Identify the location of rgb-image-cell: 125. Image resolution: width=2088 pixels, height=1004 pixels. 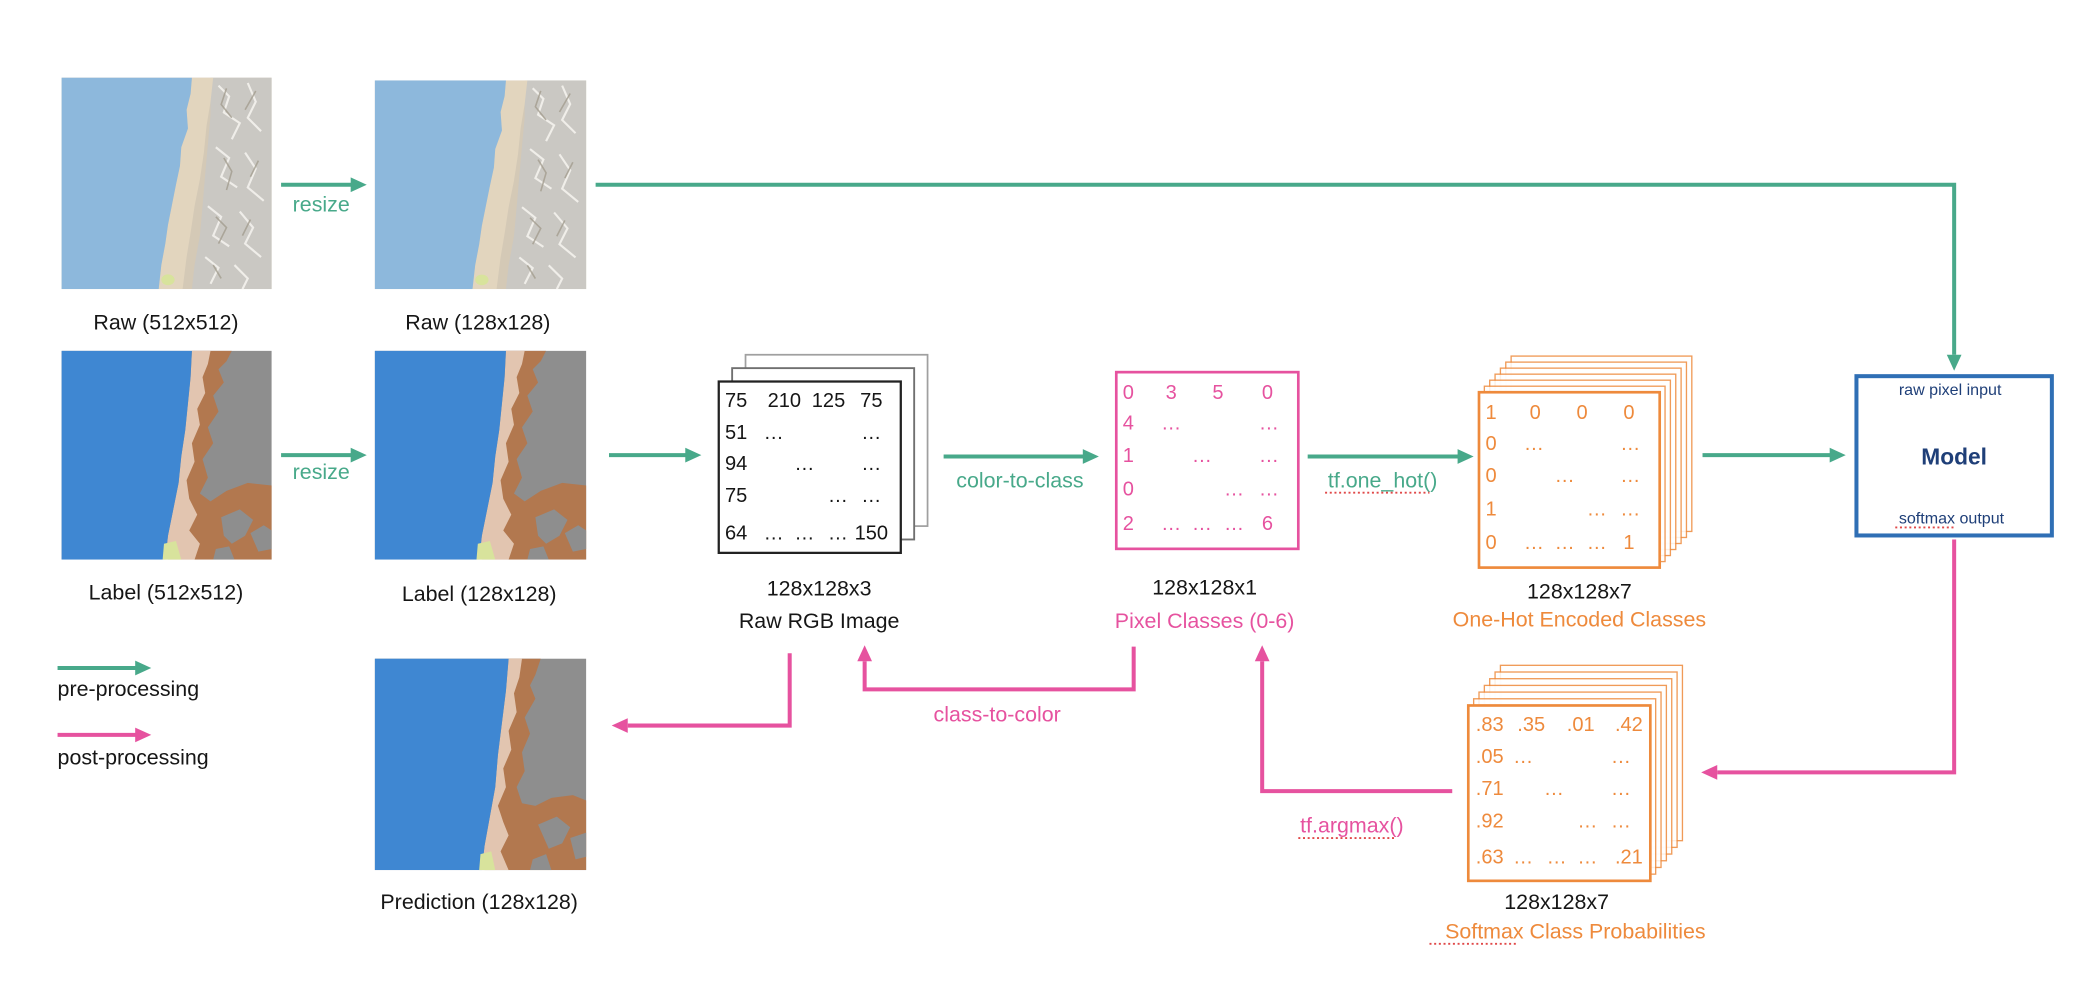
(828, 401).